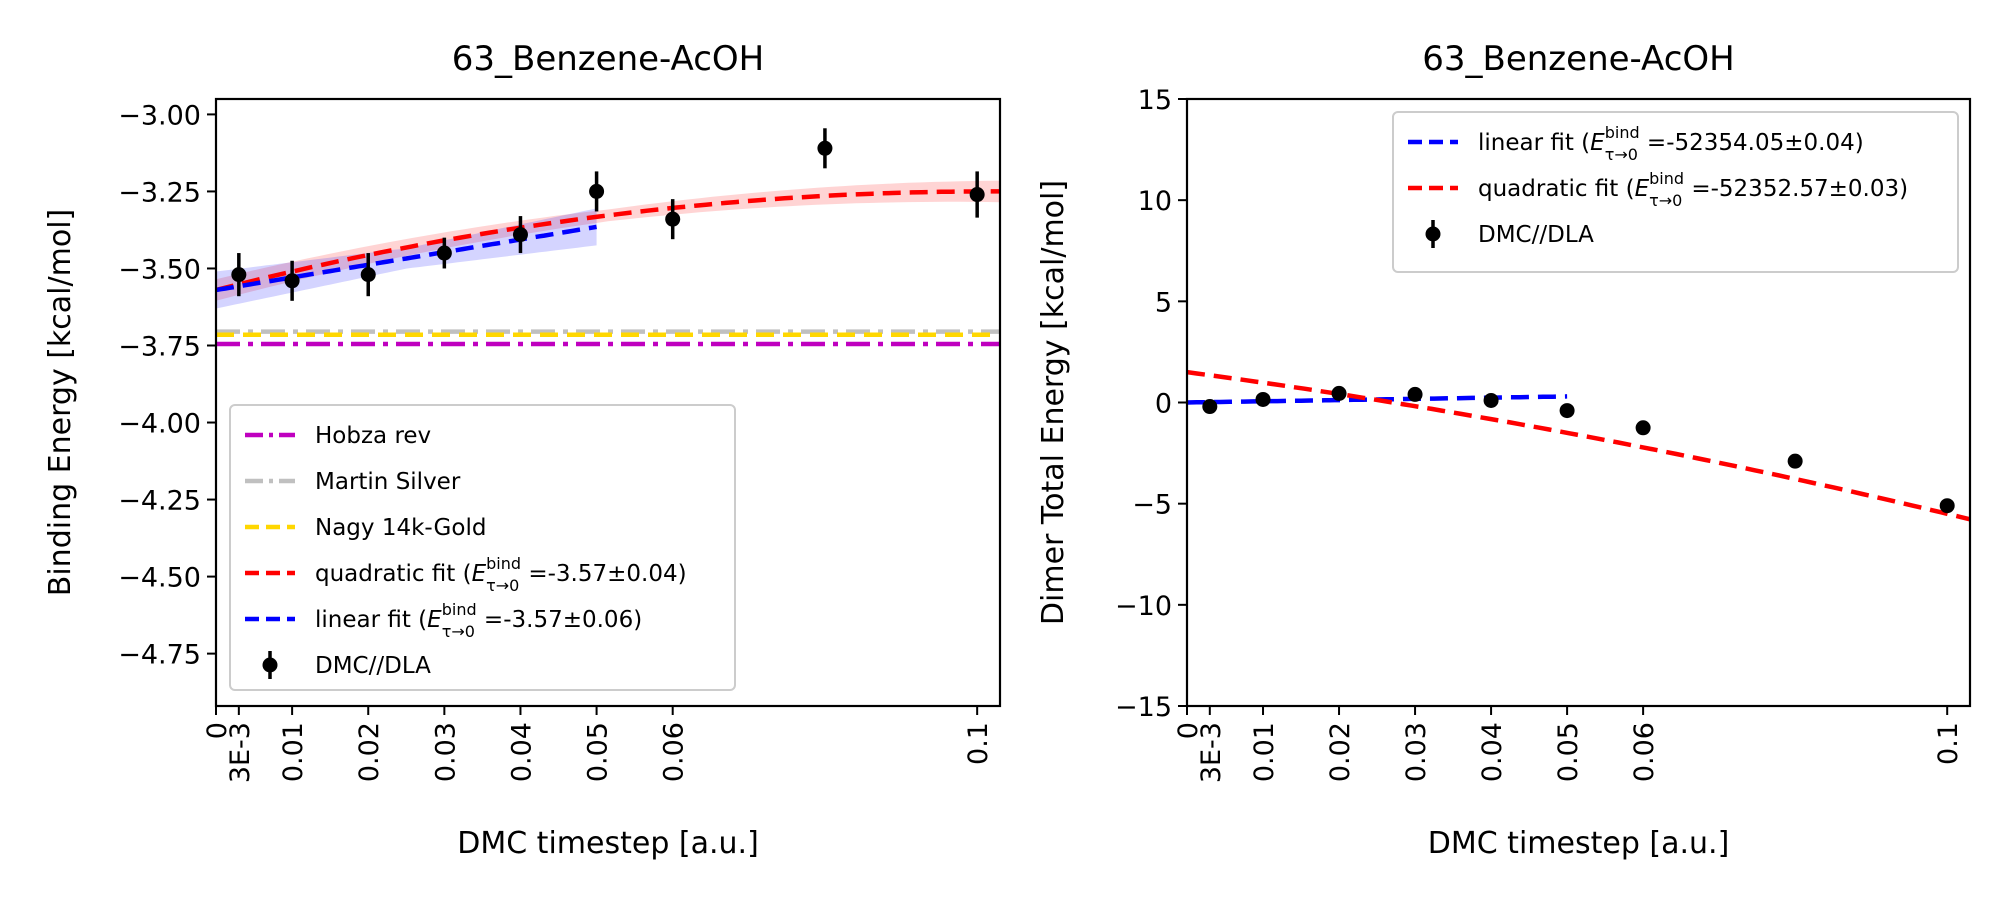 Image resolution: width=2007 pixels, height=905 pixels. What do you see at coordinates (560, 620) in the screenshot?
I see `legend-label-value: =-3.57±0.06)` at bounding box center [560, 620].